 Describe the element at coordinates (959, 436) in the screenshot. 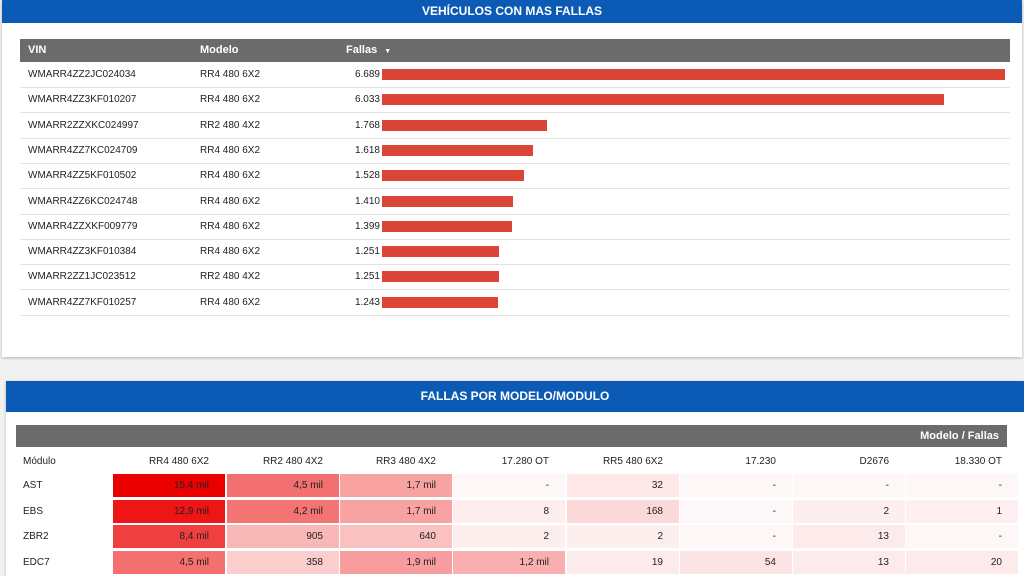

I see `pivot-header-label: Modelo / Fallas` at that location.